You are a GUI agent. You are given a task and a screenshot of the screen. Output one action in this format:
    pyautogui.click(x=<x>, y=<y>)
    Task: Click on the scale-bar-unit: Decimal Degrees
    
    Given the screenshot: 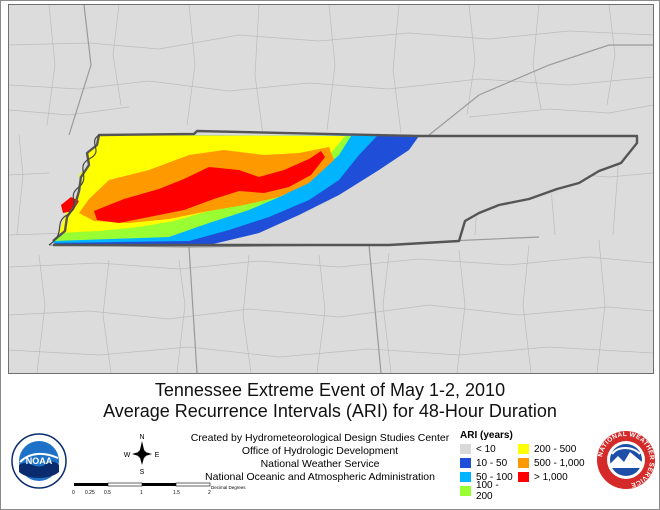 What is the action you would take?
    pyautogui.click(x=228, y=487)
    